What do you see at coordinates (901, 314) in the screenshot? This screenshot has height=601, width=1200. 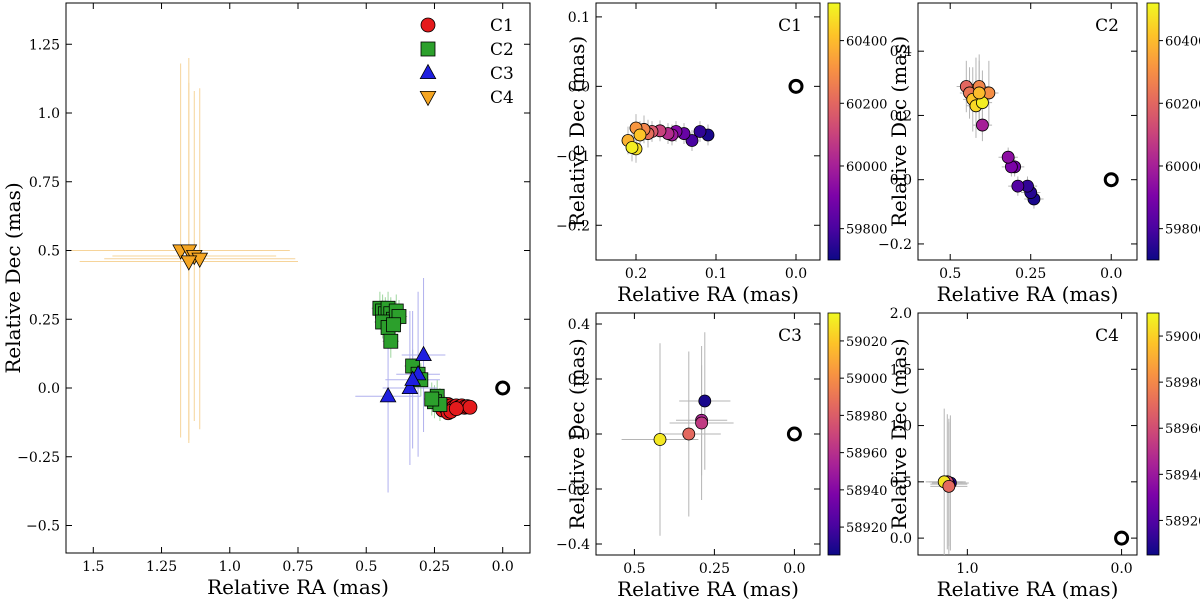 I see `y-tick-label: 2.0` at bounding box center [901, 314].